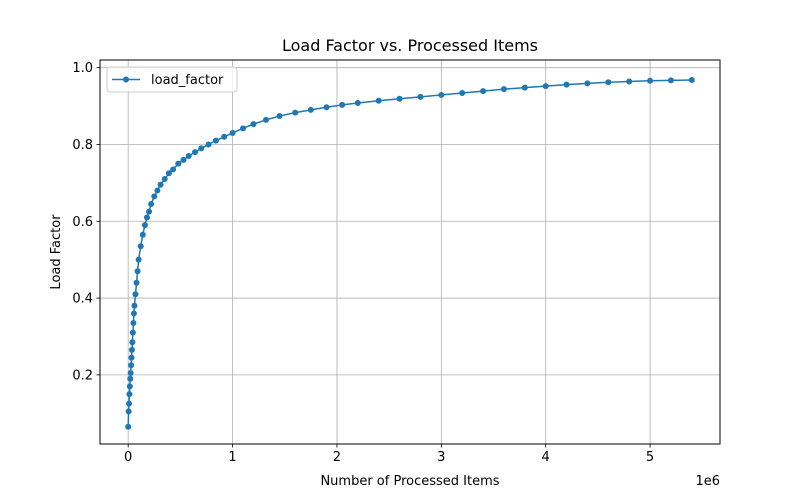  What do you see at coordinates (56, 252) in the screenshot?
I see `y-axis-label: Load Factor` at bounding box center [56, 252].